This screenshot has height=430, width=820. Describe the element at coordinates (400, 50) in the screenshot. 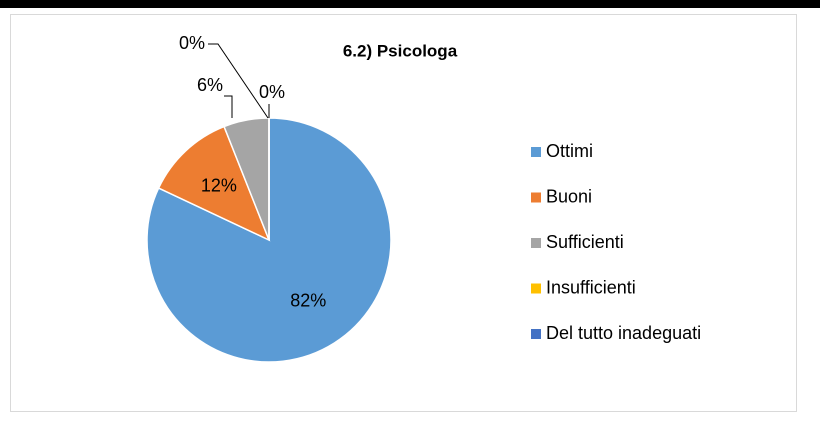

I see `chart-title: 6.2) Psicologa` at that location.